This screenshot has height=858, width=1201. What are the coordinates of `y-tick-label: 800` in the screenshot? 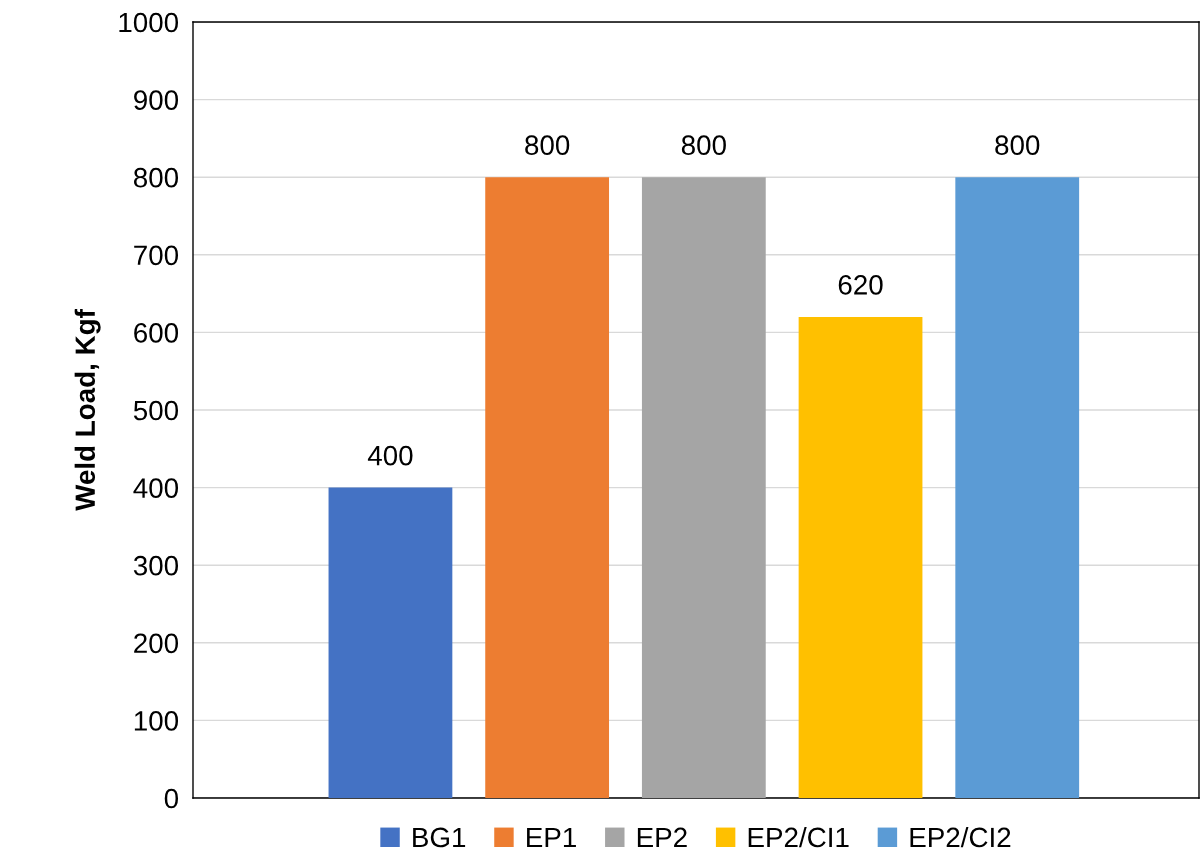 It's located at (156, 177).